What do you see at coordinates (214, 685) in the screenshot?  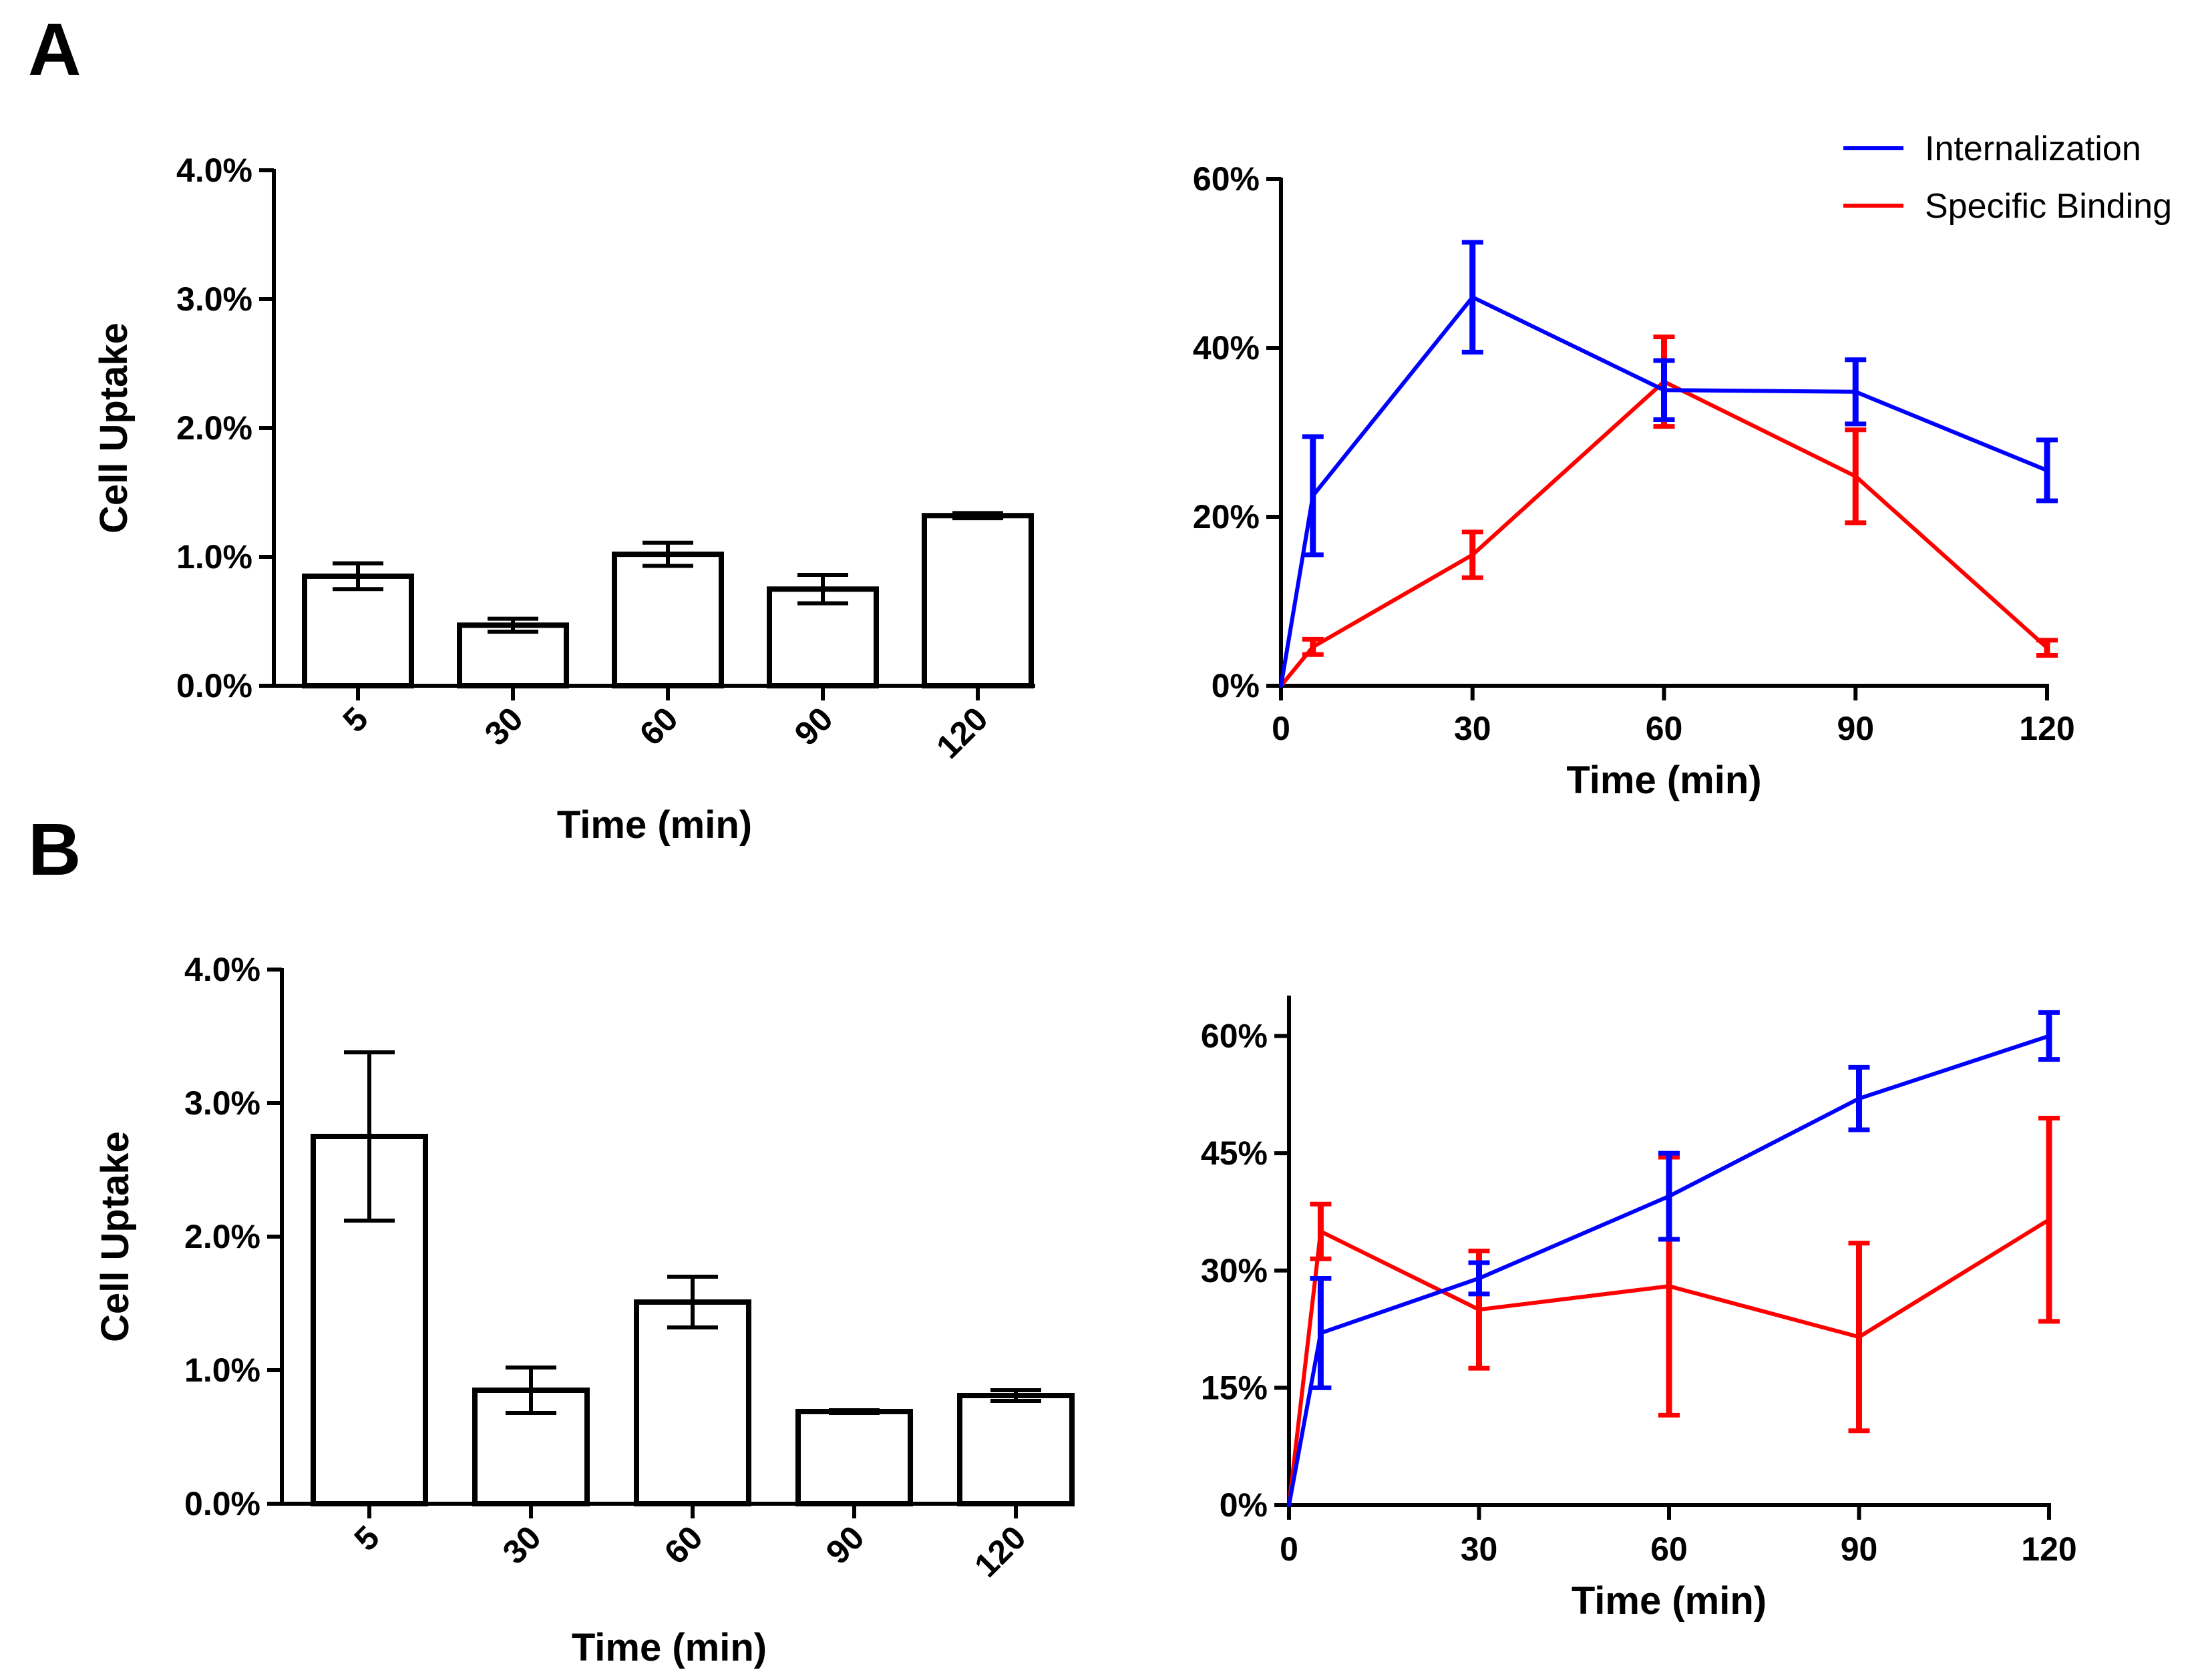 I see `a-bar-y-tick-label: 0.0%` at bounding box center [214, 685].